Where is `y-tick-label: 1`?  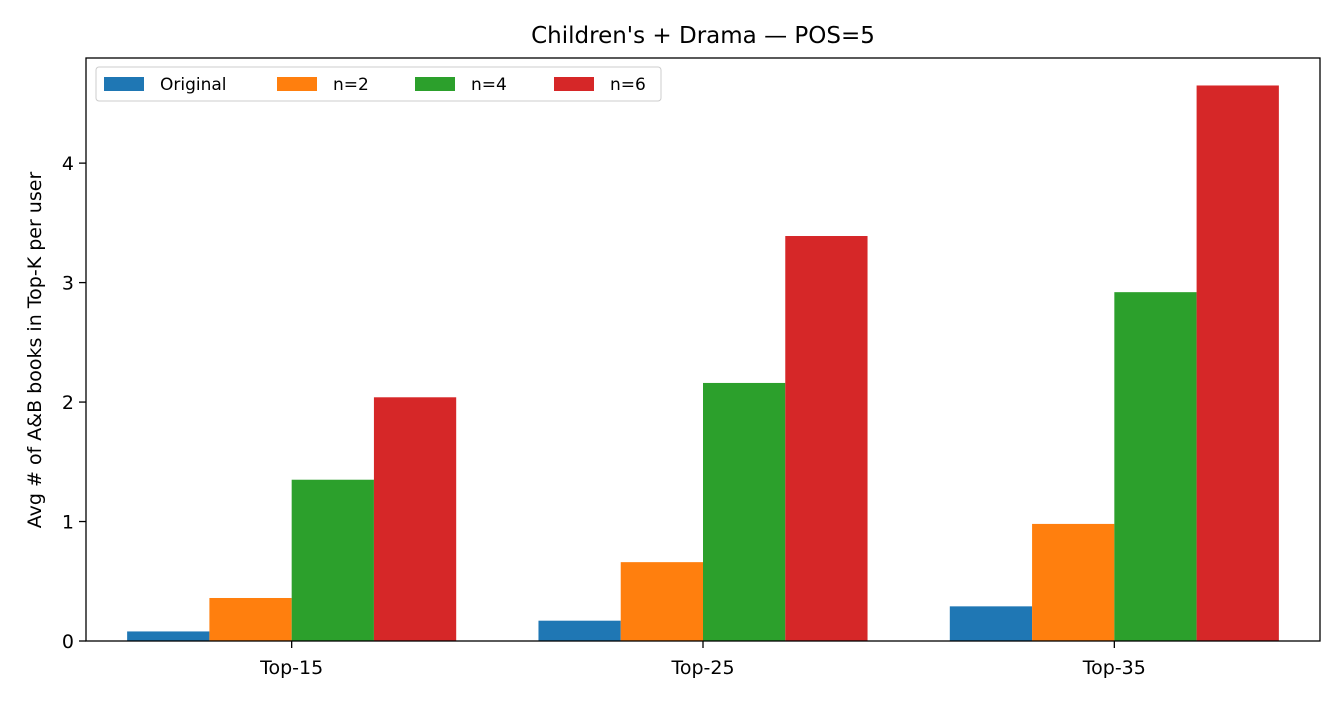
y-tick-label: 1 is located at coordinates (68, 523).